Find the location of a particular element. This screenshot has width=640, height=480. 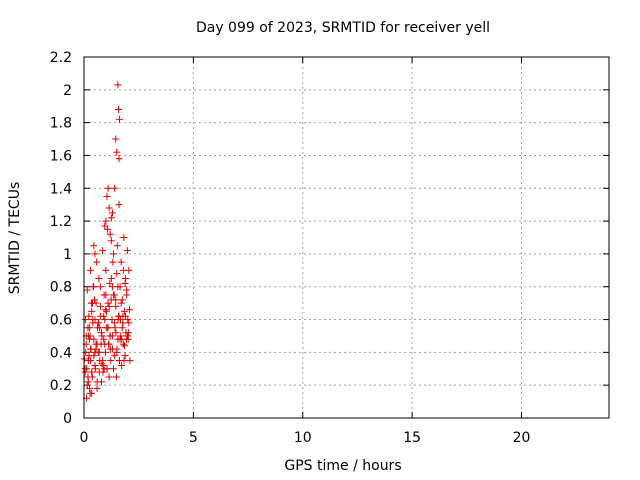

x-tick-labels: 0 5 10 15 20 is located at coordinates (305, 438).